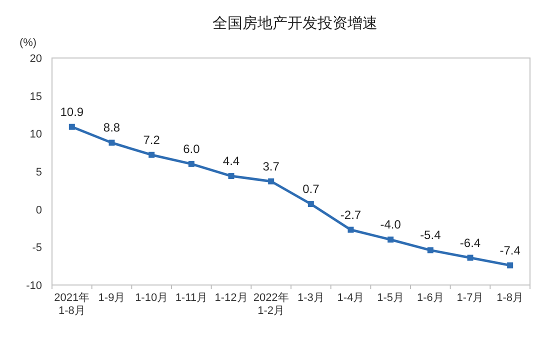  I want to click on x-tick-label: 1-4月, so click(350, 298).